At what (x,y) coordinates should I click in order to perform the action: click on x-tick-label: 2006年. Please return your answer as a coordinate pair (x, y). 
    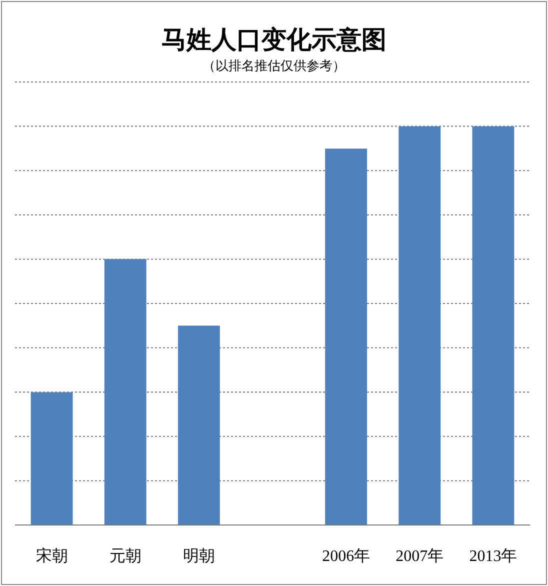
    Looking at the image, I should click on (346, 556).